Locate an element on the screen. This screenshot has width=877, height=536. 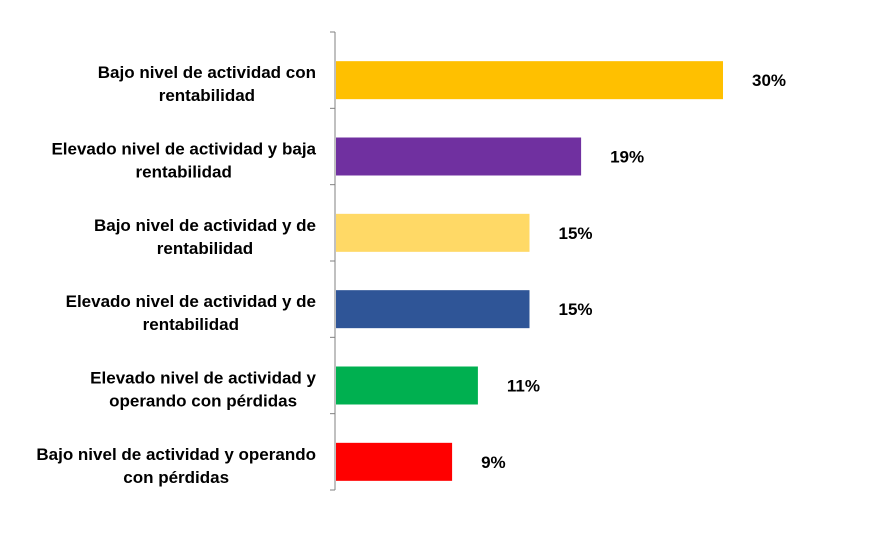
category-label: Bajo nivel de actividad con rentabilidad is located at coordinates (207, 84).